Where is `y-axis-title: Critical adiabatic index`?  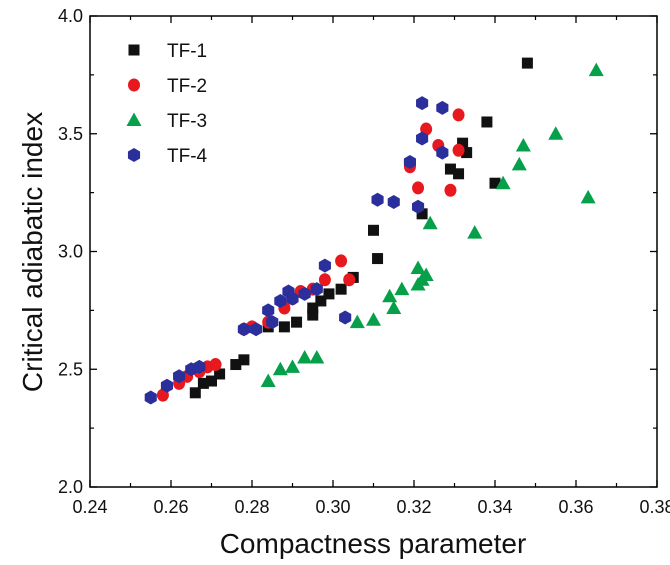
y-axis-title: Critical adiabatic index is located at coordinates (32, 252).